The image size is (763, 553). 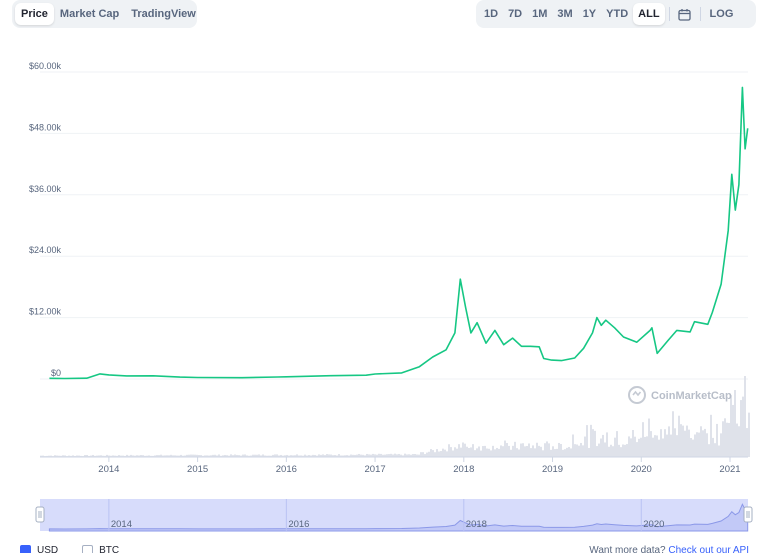 What do you see at coordinates (565, 14) in the screenshot?
I see `range-3m: 3M` at bounding box center [565, 14].